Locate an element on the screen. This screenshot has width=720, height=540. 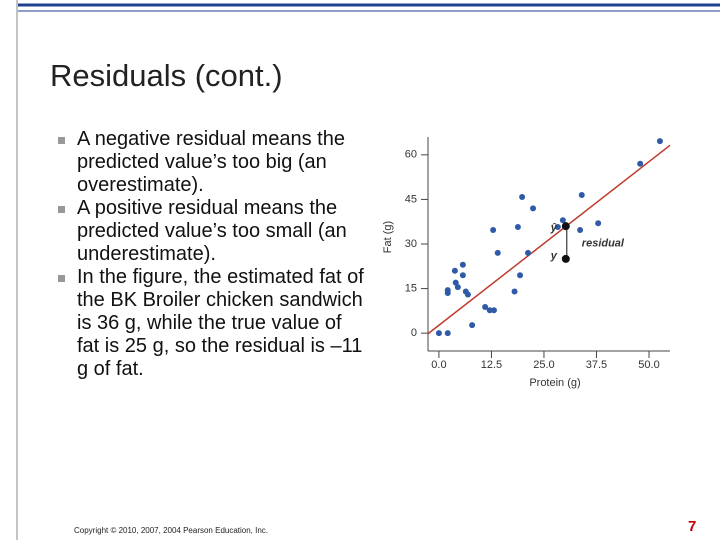
page-number: 7 is located at coordinates (692, 526).